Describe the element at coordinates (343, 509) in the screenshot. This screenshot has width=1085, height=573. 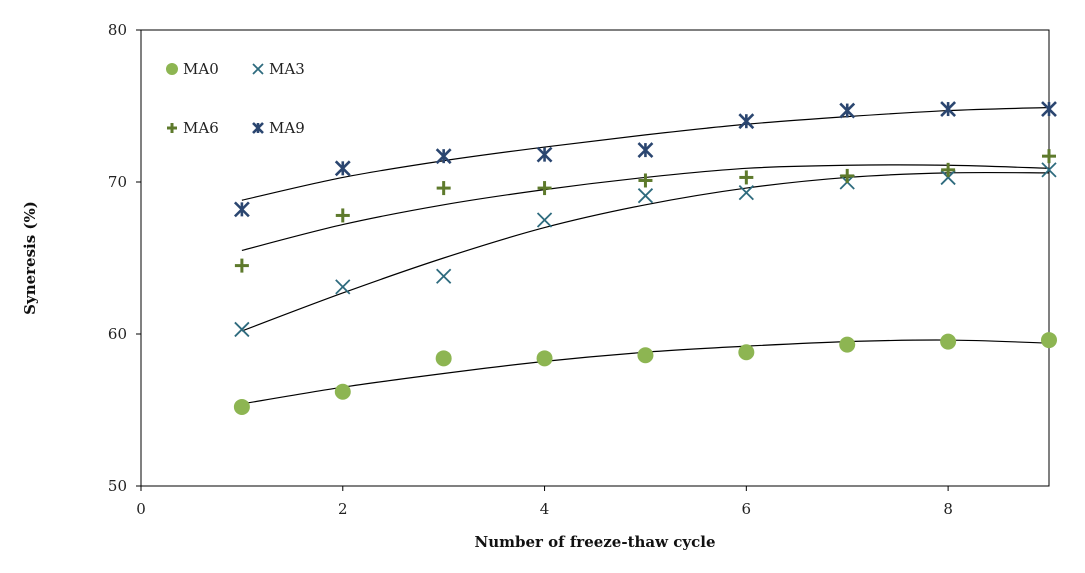
I see `x-tick-label: 2` at that location.